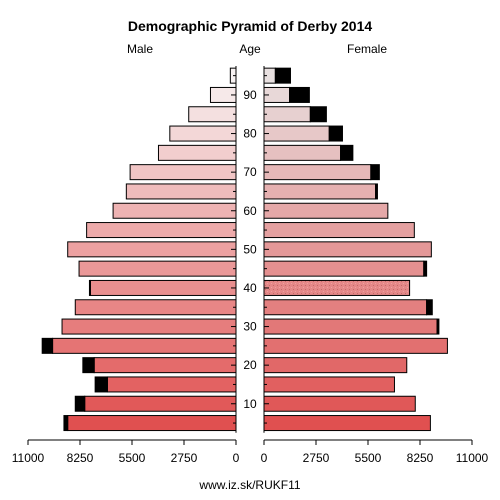 Image resolution: width=500 pixels, height=500 pixels. What do you see at coordinates (184, 458) in the screenshot?
I see `male-x-tick-label-3: 2750` at bounding box center [184, 458].